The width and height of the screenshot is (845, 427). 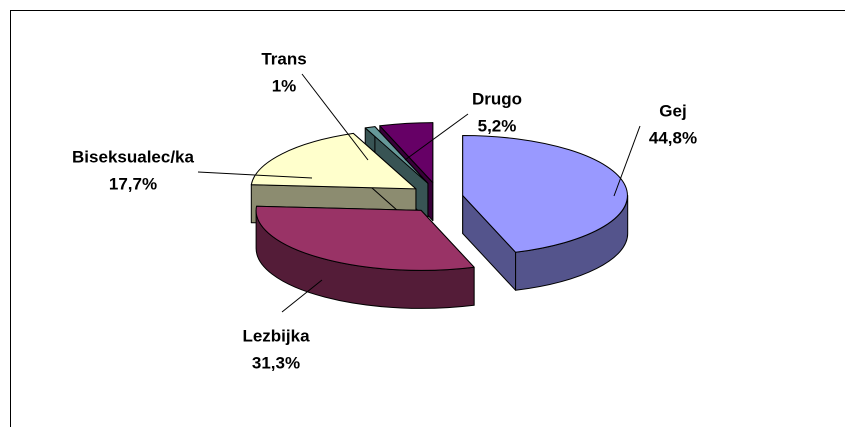 I want to click on slice-value-label: 44,8%, so click(x=673, y=137).